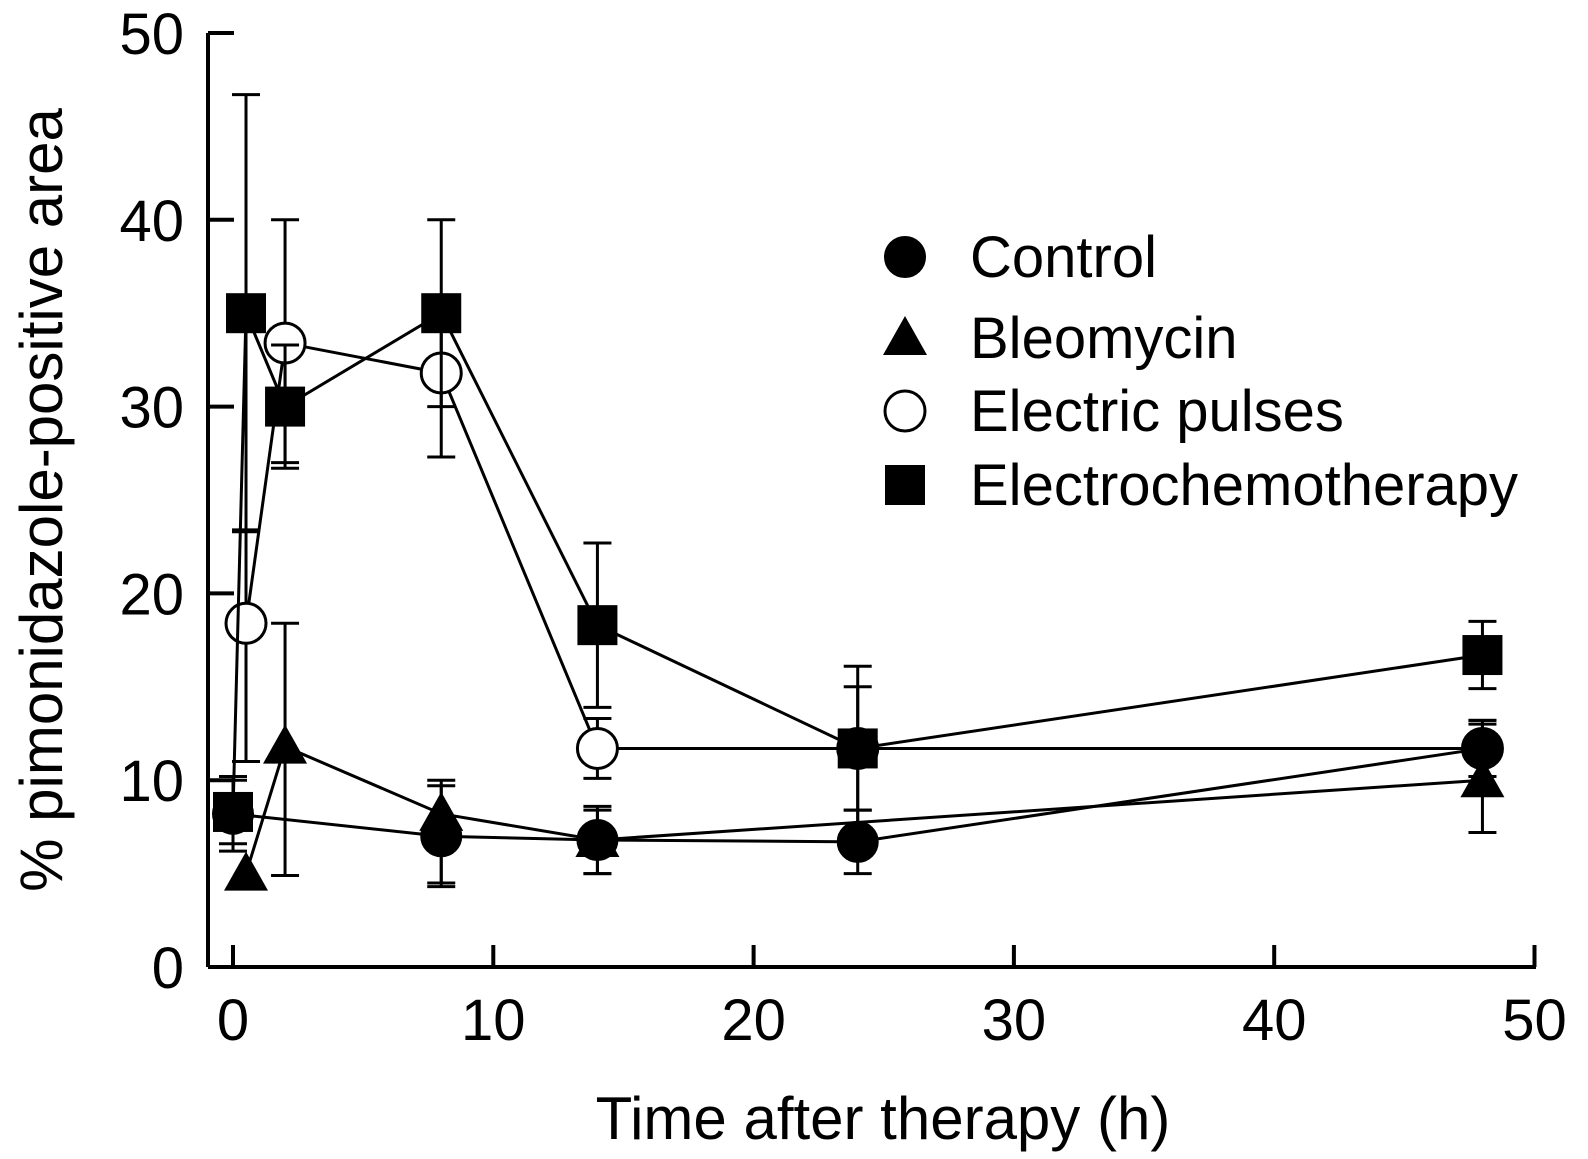 Image resolution: width=1588 pixels, height=1159 pixels. I want to click on legend-marker-electric-pulses, so click(905, 411).